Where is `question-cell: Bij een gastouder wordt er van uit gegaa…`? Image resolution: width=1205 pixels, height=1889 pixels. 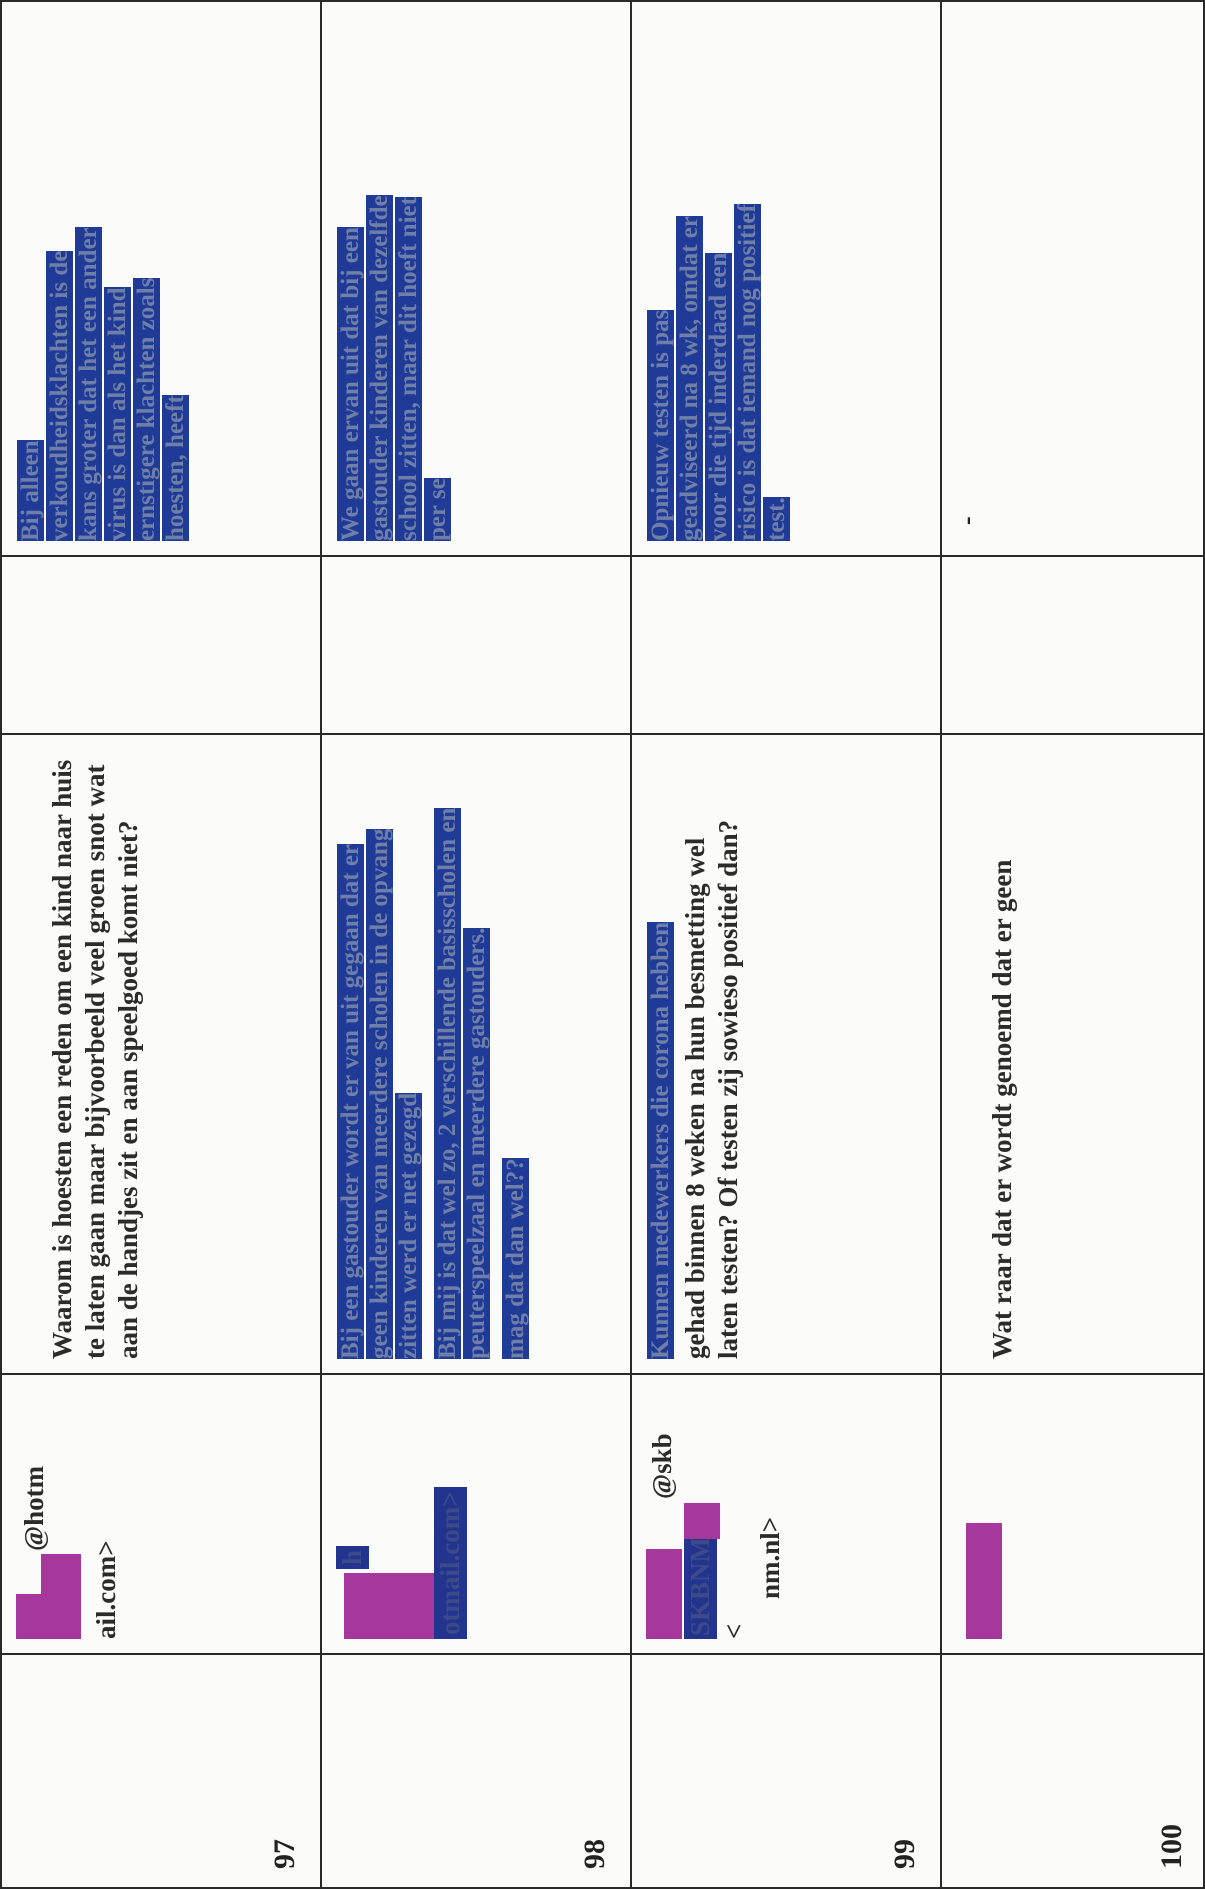 question-cell: Bij een gastouder wordt er van uit gegaa… is located at coordinates (477, 1053).